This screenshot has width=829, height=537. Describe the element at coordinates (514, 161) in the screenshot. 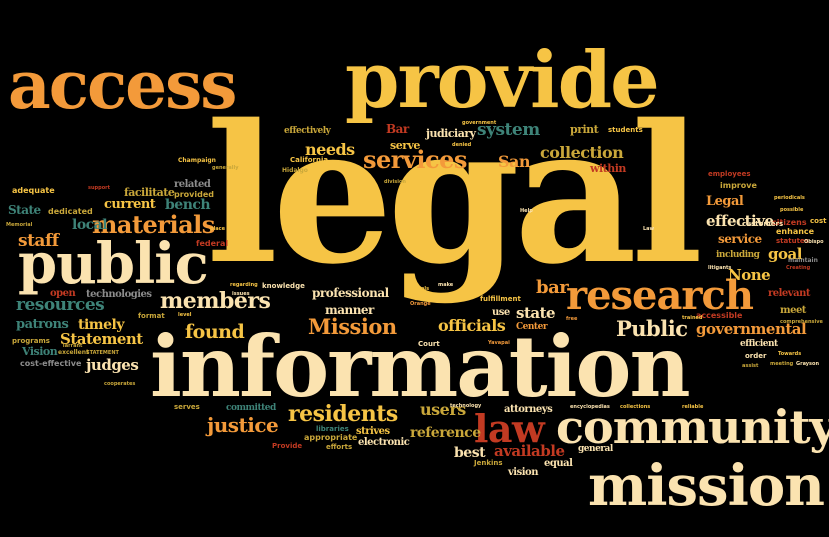

I see `word-San: San` at that location.